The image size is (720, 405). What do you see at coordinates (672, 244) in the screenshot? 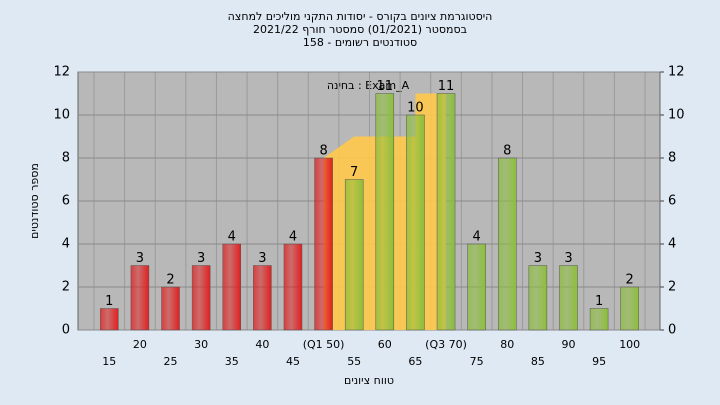
I see `y2-tick-label: 4` at bounding box center [672, 244].